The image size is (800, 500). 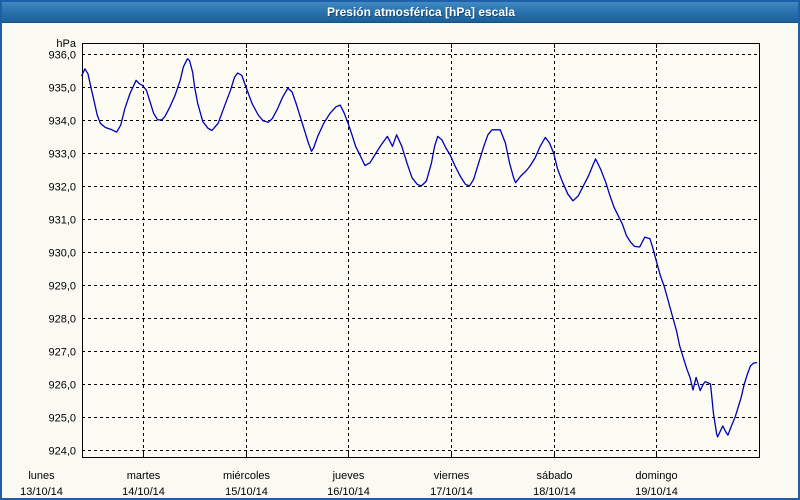 I want to click on y-tick-label: 929,0, so click(x=62, y=287).